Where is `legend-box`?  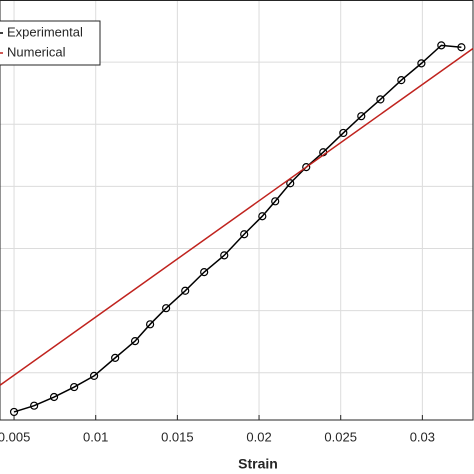
legend-box is located at coordinates (50, 43).